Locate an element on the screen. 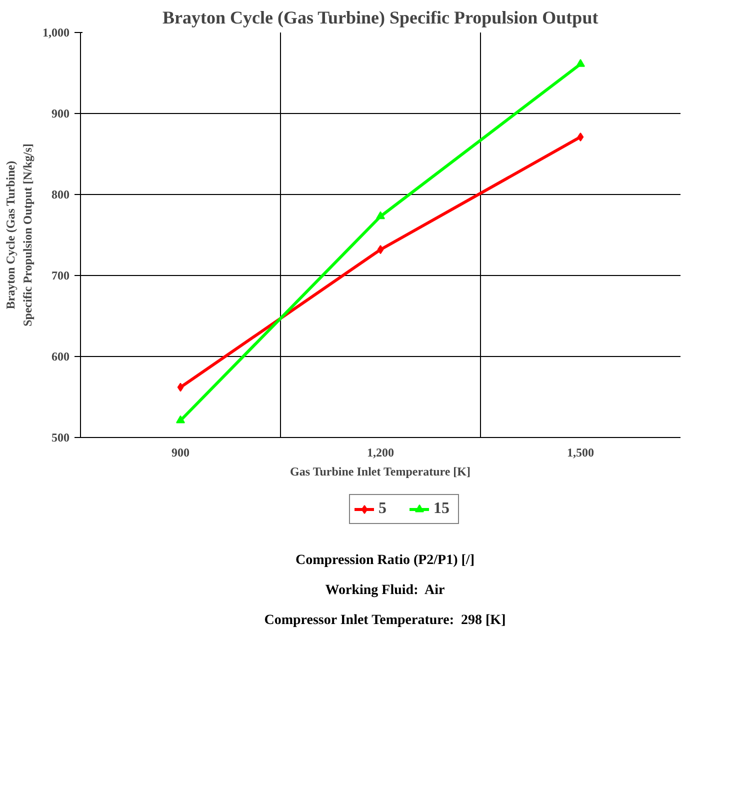  y-tick-label: 500 is located at coordinates (61, 437).